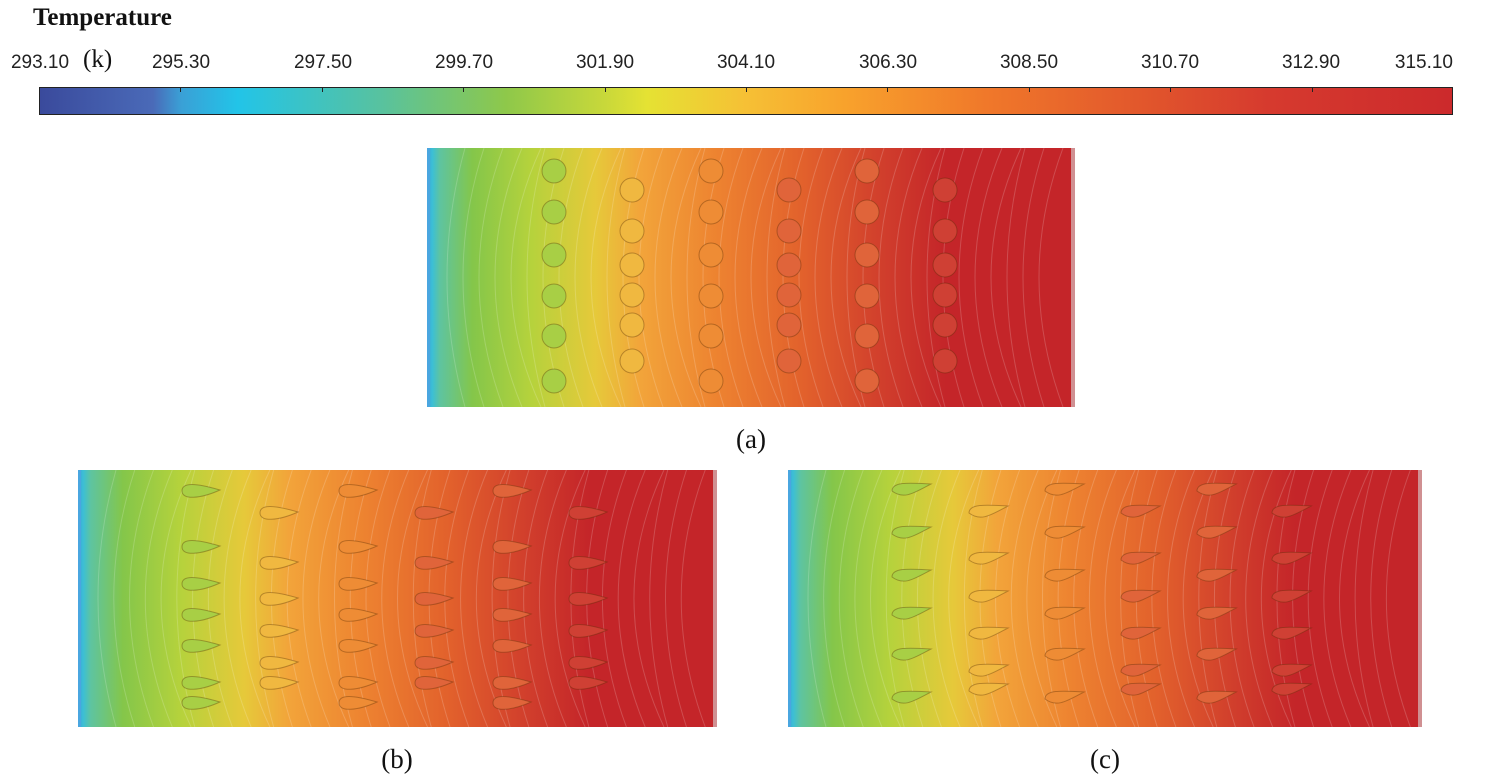 The image size is (1500, 781). What do you see at coordinates (1170, 62) in the screenshot?
I see `tick-label: 310.70` at bounding box center [1170, 62].